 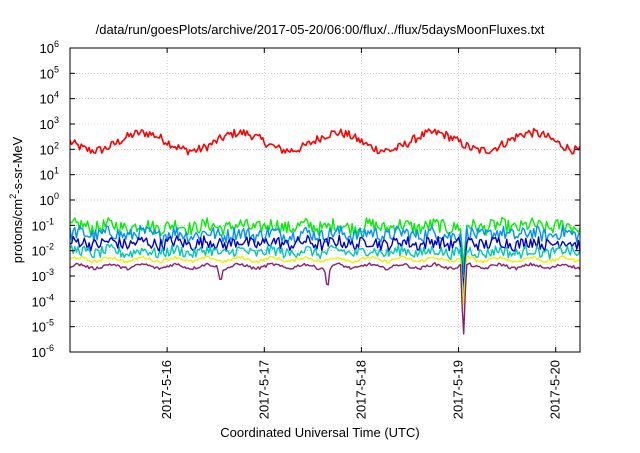 I want to click on y-tick-label: 10⁰, so click(x=49, y=199).